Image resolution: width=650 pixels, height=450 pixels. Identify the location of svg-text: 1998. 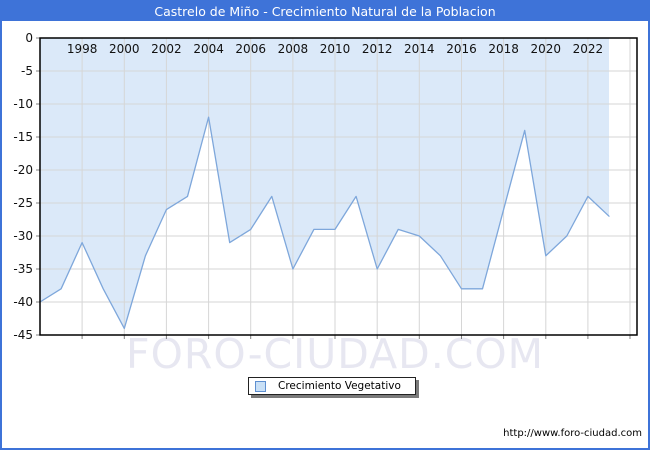
(82, 49).